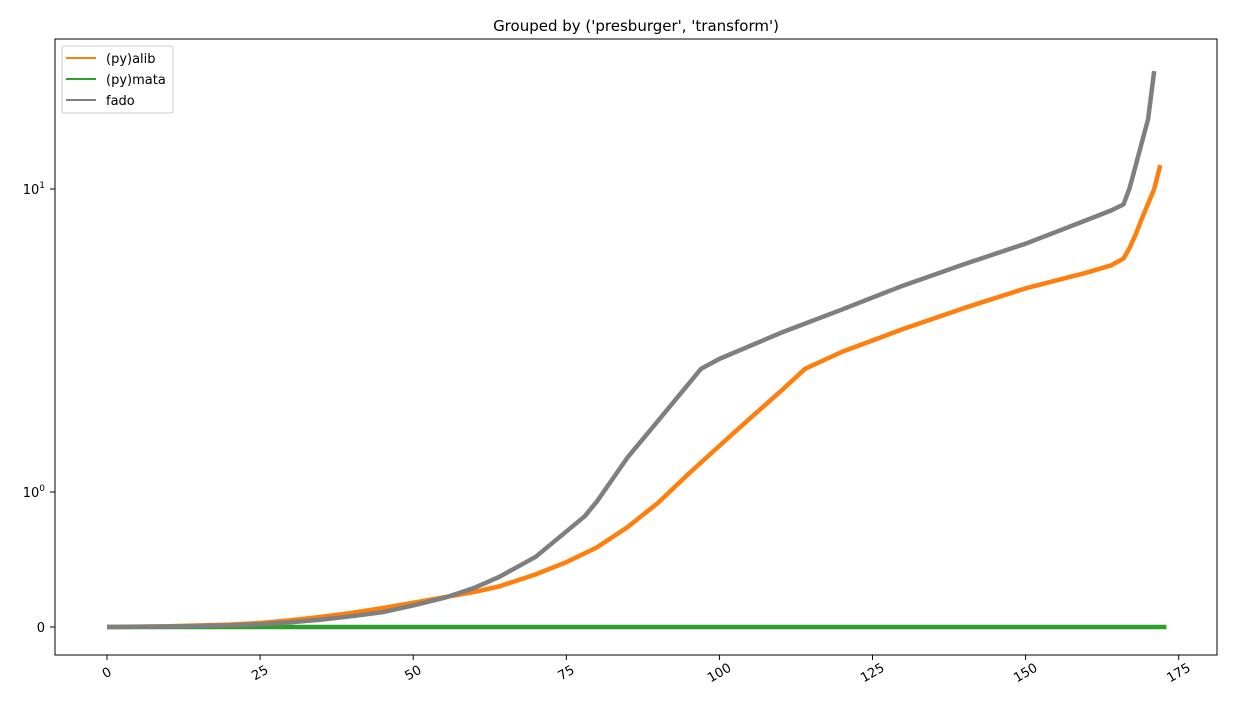 This screenshot has height=710, width=1237. What do you see at coordinates (414, 673) in the screenshot?
I see `x-tick-label: 50` at bounding box center [414, 673].